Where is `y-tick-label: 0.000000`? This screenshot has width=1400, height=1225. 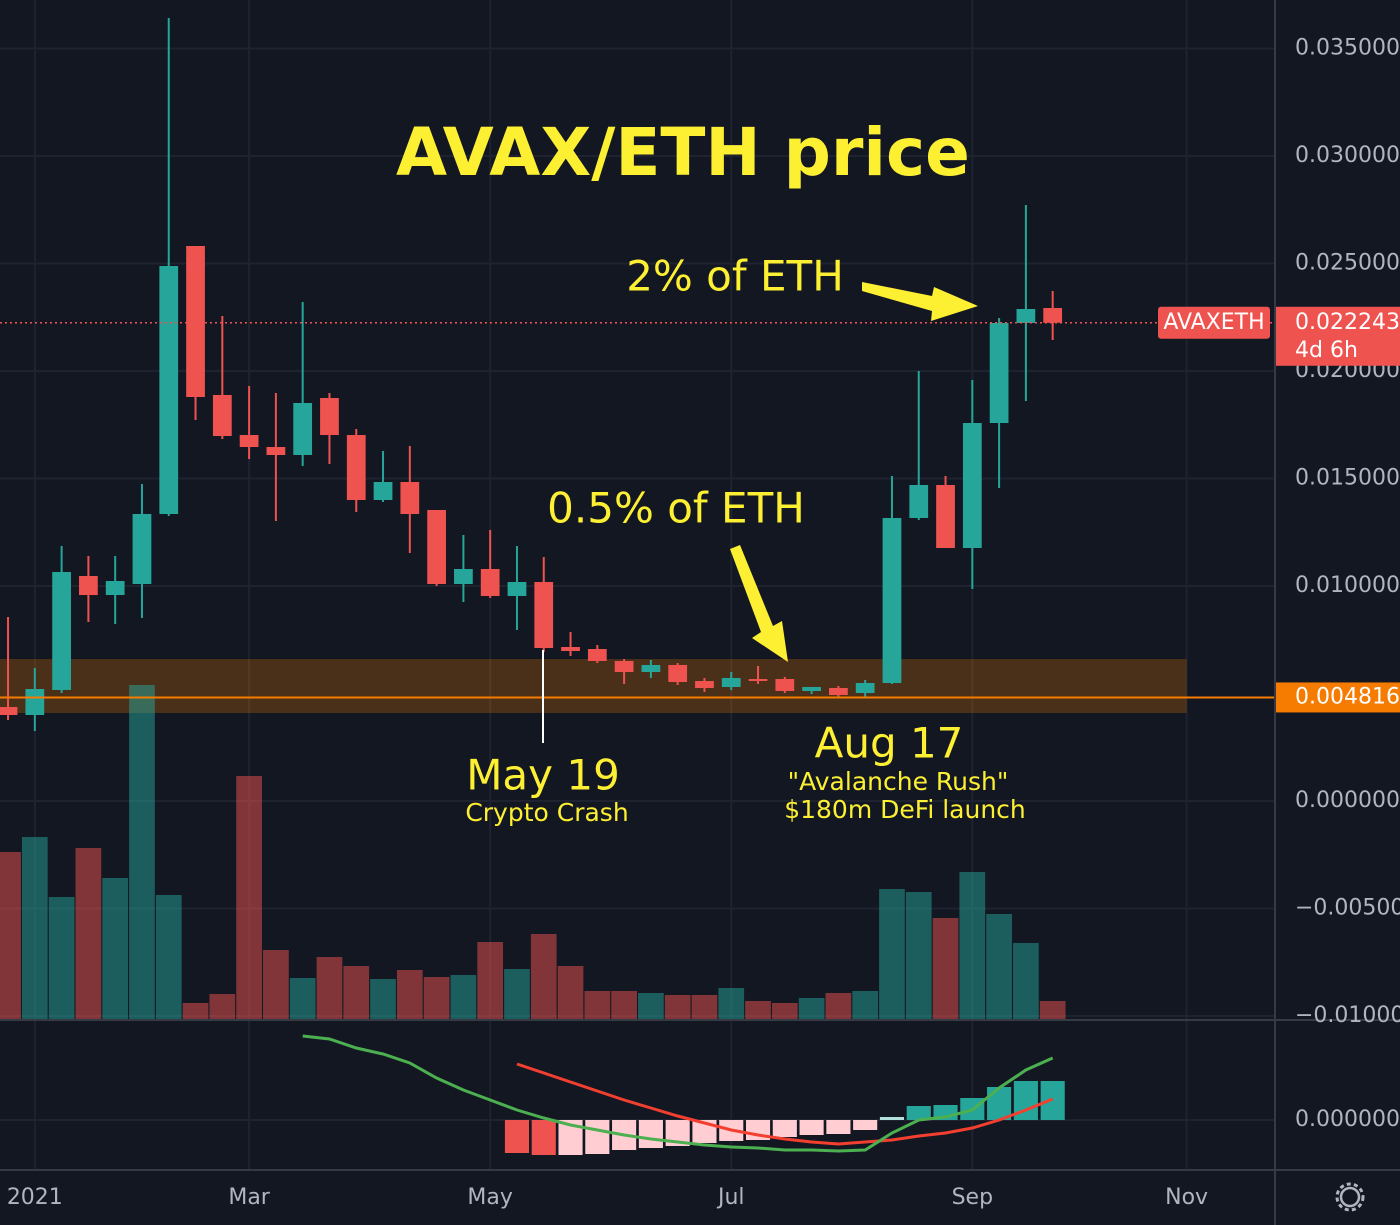
y-tick-label: 0.000000 is located at coordinates (1347, 1119).